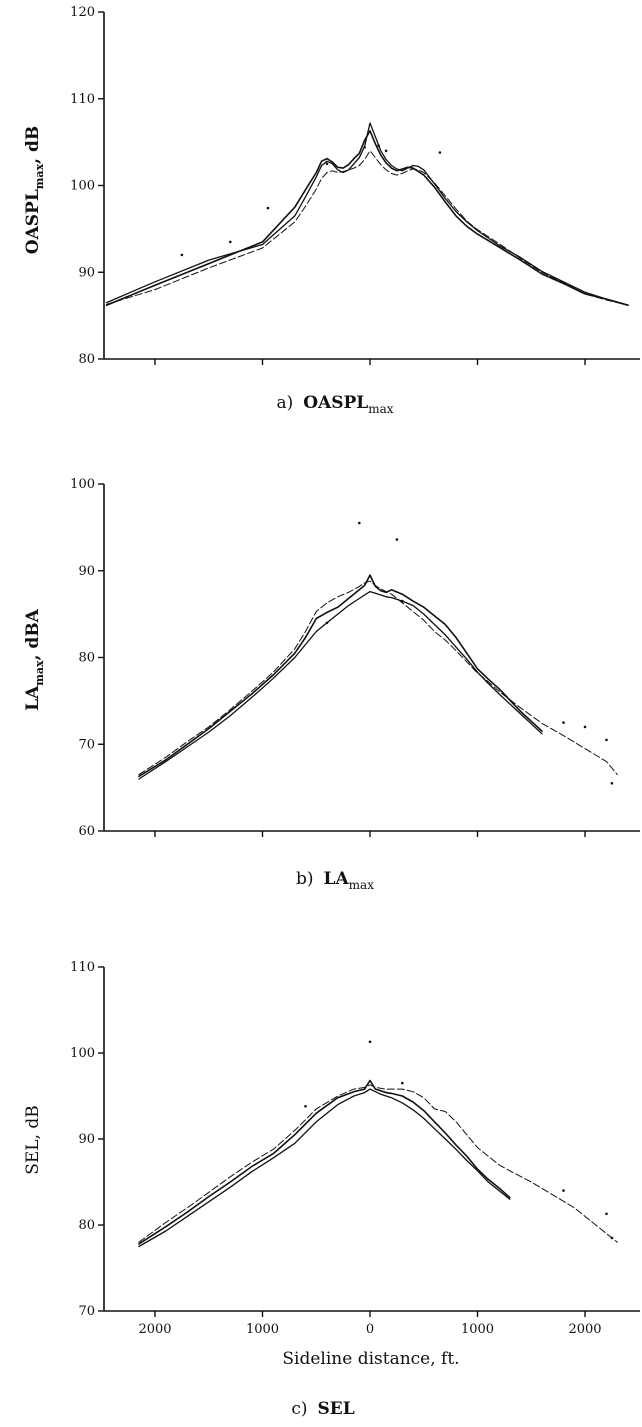 The height and width of the screenshot is (1427, 642). Describe the element at coordinates (370, 1359) in the screenshot. I see `x-axis-title: Sideline distance, ft.` at that location.